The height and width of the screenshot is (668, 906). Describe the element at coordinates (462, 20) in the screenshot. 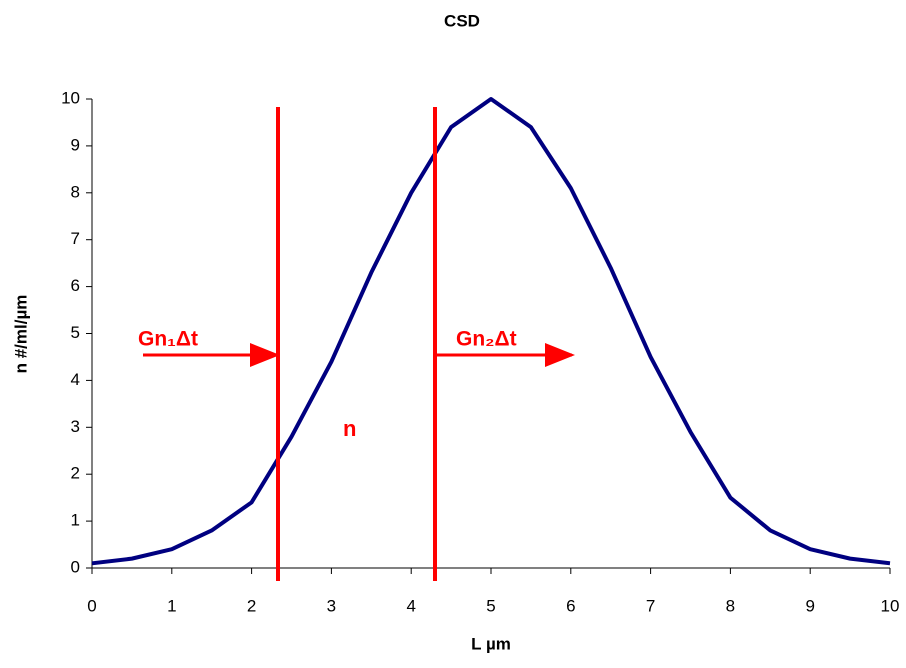

I see `chart-title: CSD` at that location.